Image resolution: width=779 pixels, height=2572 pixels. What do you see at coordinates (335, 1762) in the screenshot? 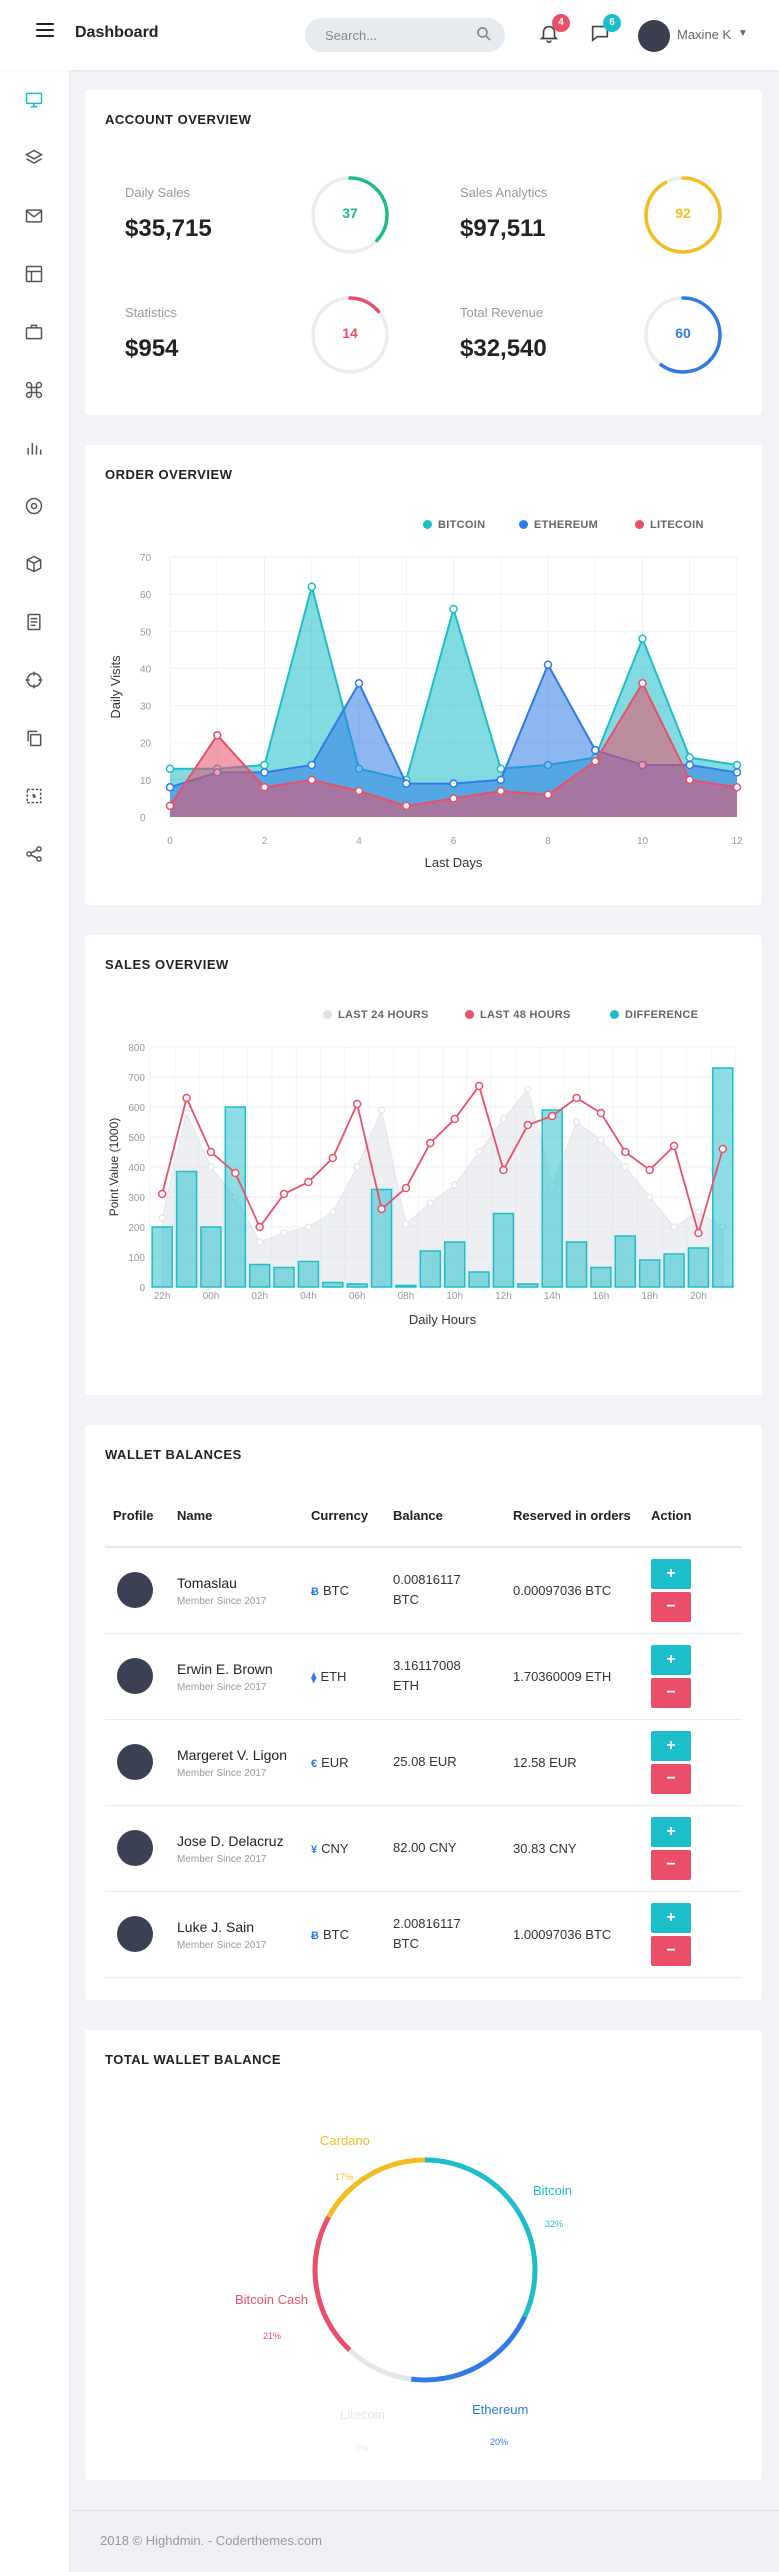
I see `currency-code: EUR` at bounding box center [335, 1762].